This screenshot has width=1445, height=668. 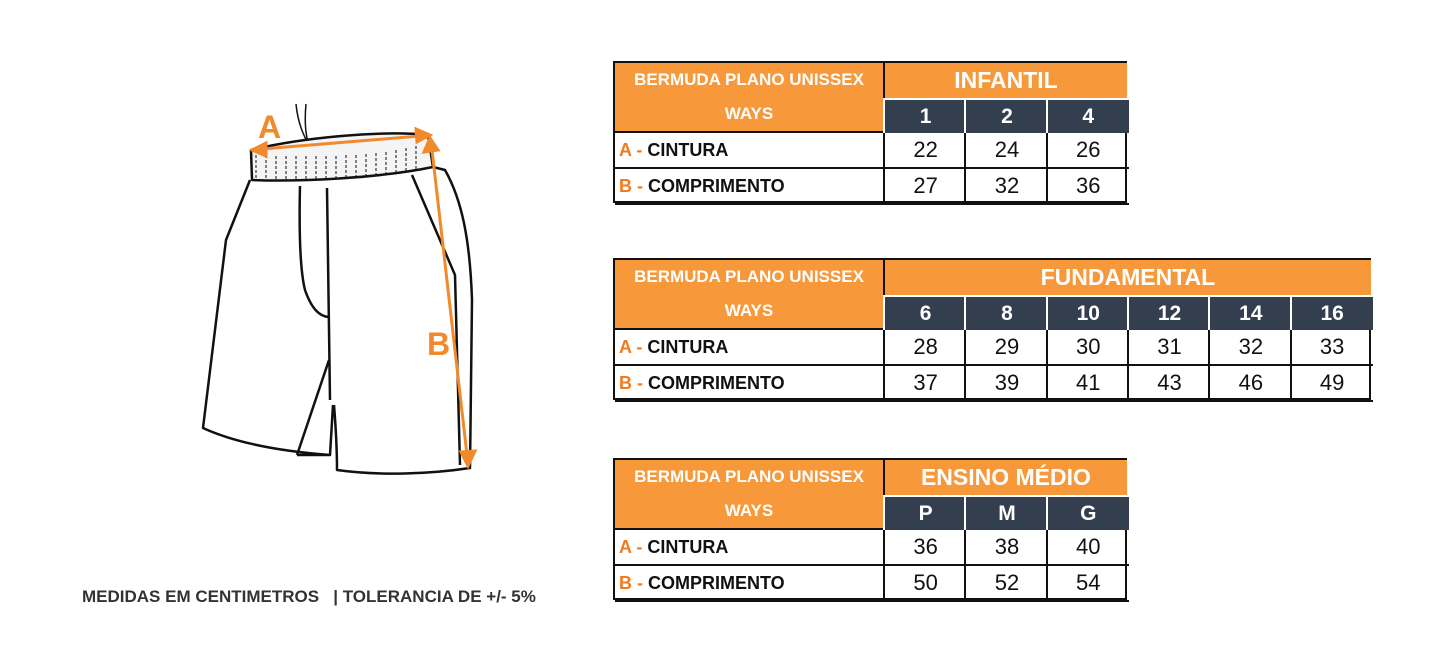 I want to click on label-a: A, so click(x=269, y=127).